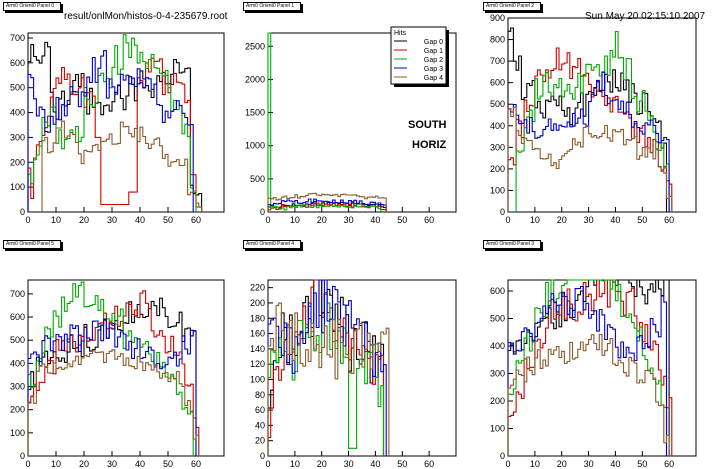 Image resolution: width=721 pixels, height=469 pixels. Describe the element at coordinates (146, 16) in the screenshot. I see `file-path: result/onlMon/histos-0-4-235679.root` at that location.